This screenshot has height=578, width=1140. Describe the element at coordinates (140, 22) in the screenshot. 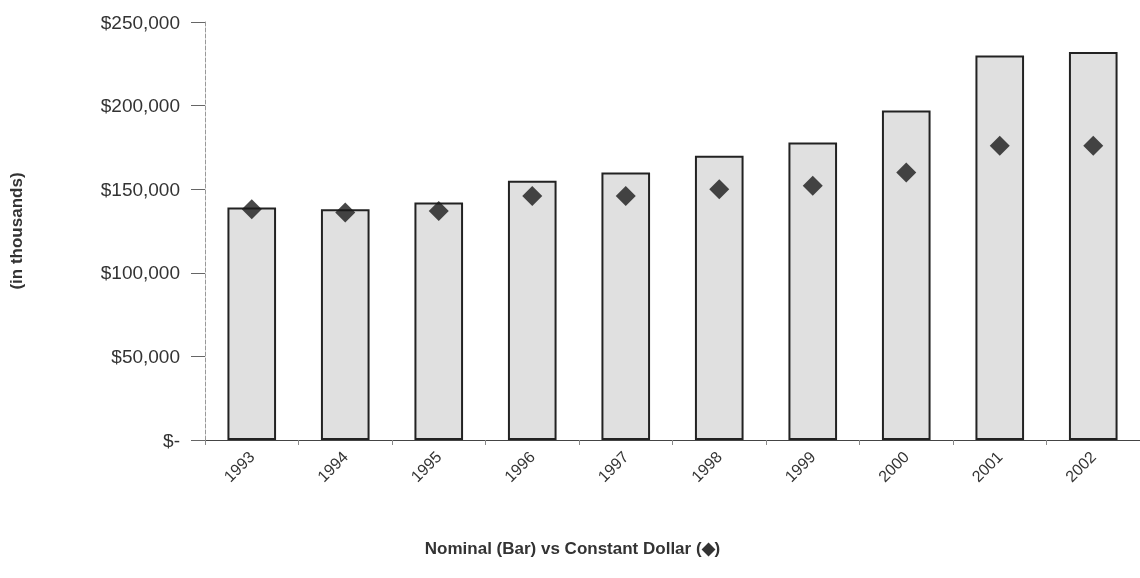

I see `y-tick-label: $250,000` at that location.